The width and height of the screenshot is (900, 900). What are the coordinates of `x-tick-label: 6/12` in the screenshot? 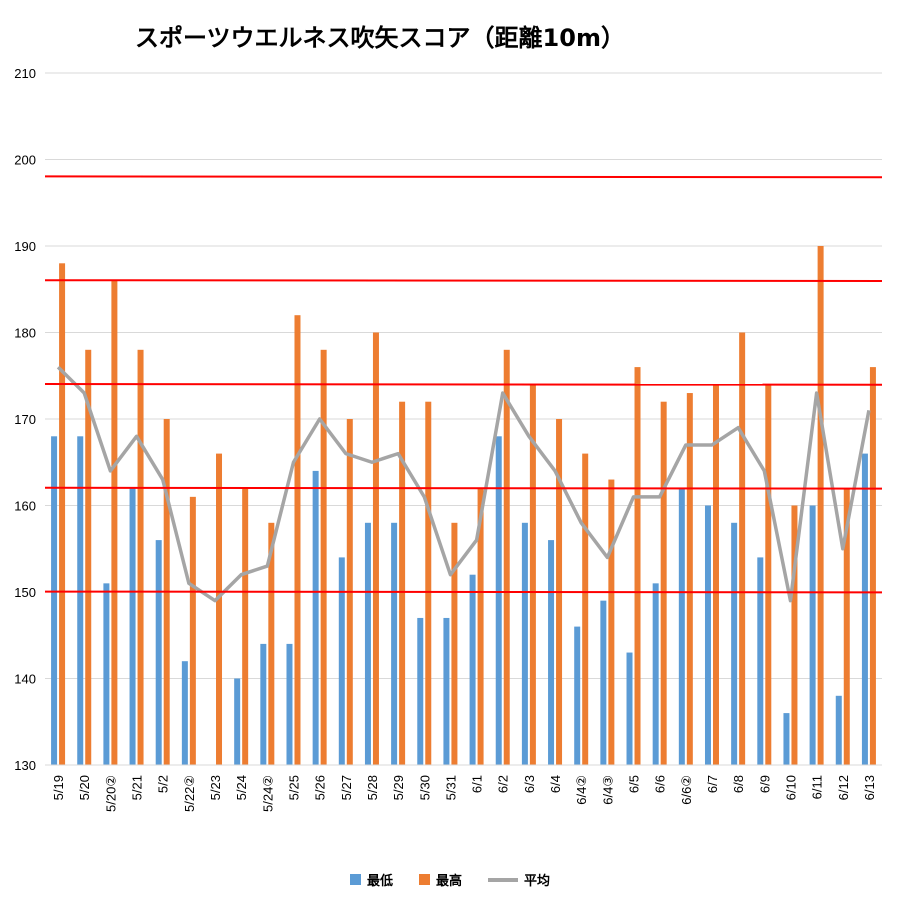 It's located at (843, 787).